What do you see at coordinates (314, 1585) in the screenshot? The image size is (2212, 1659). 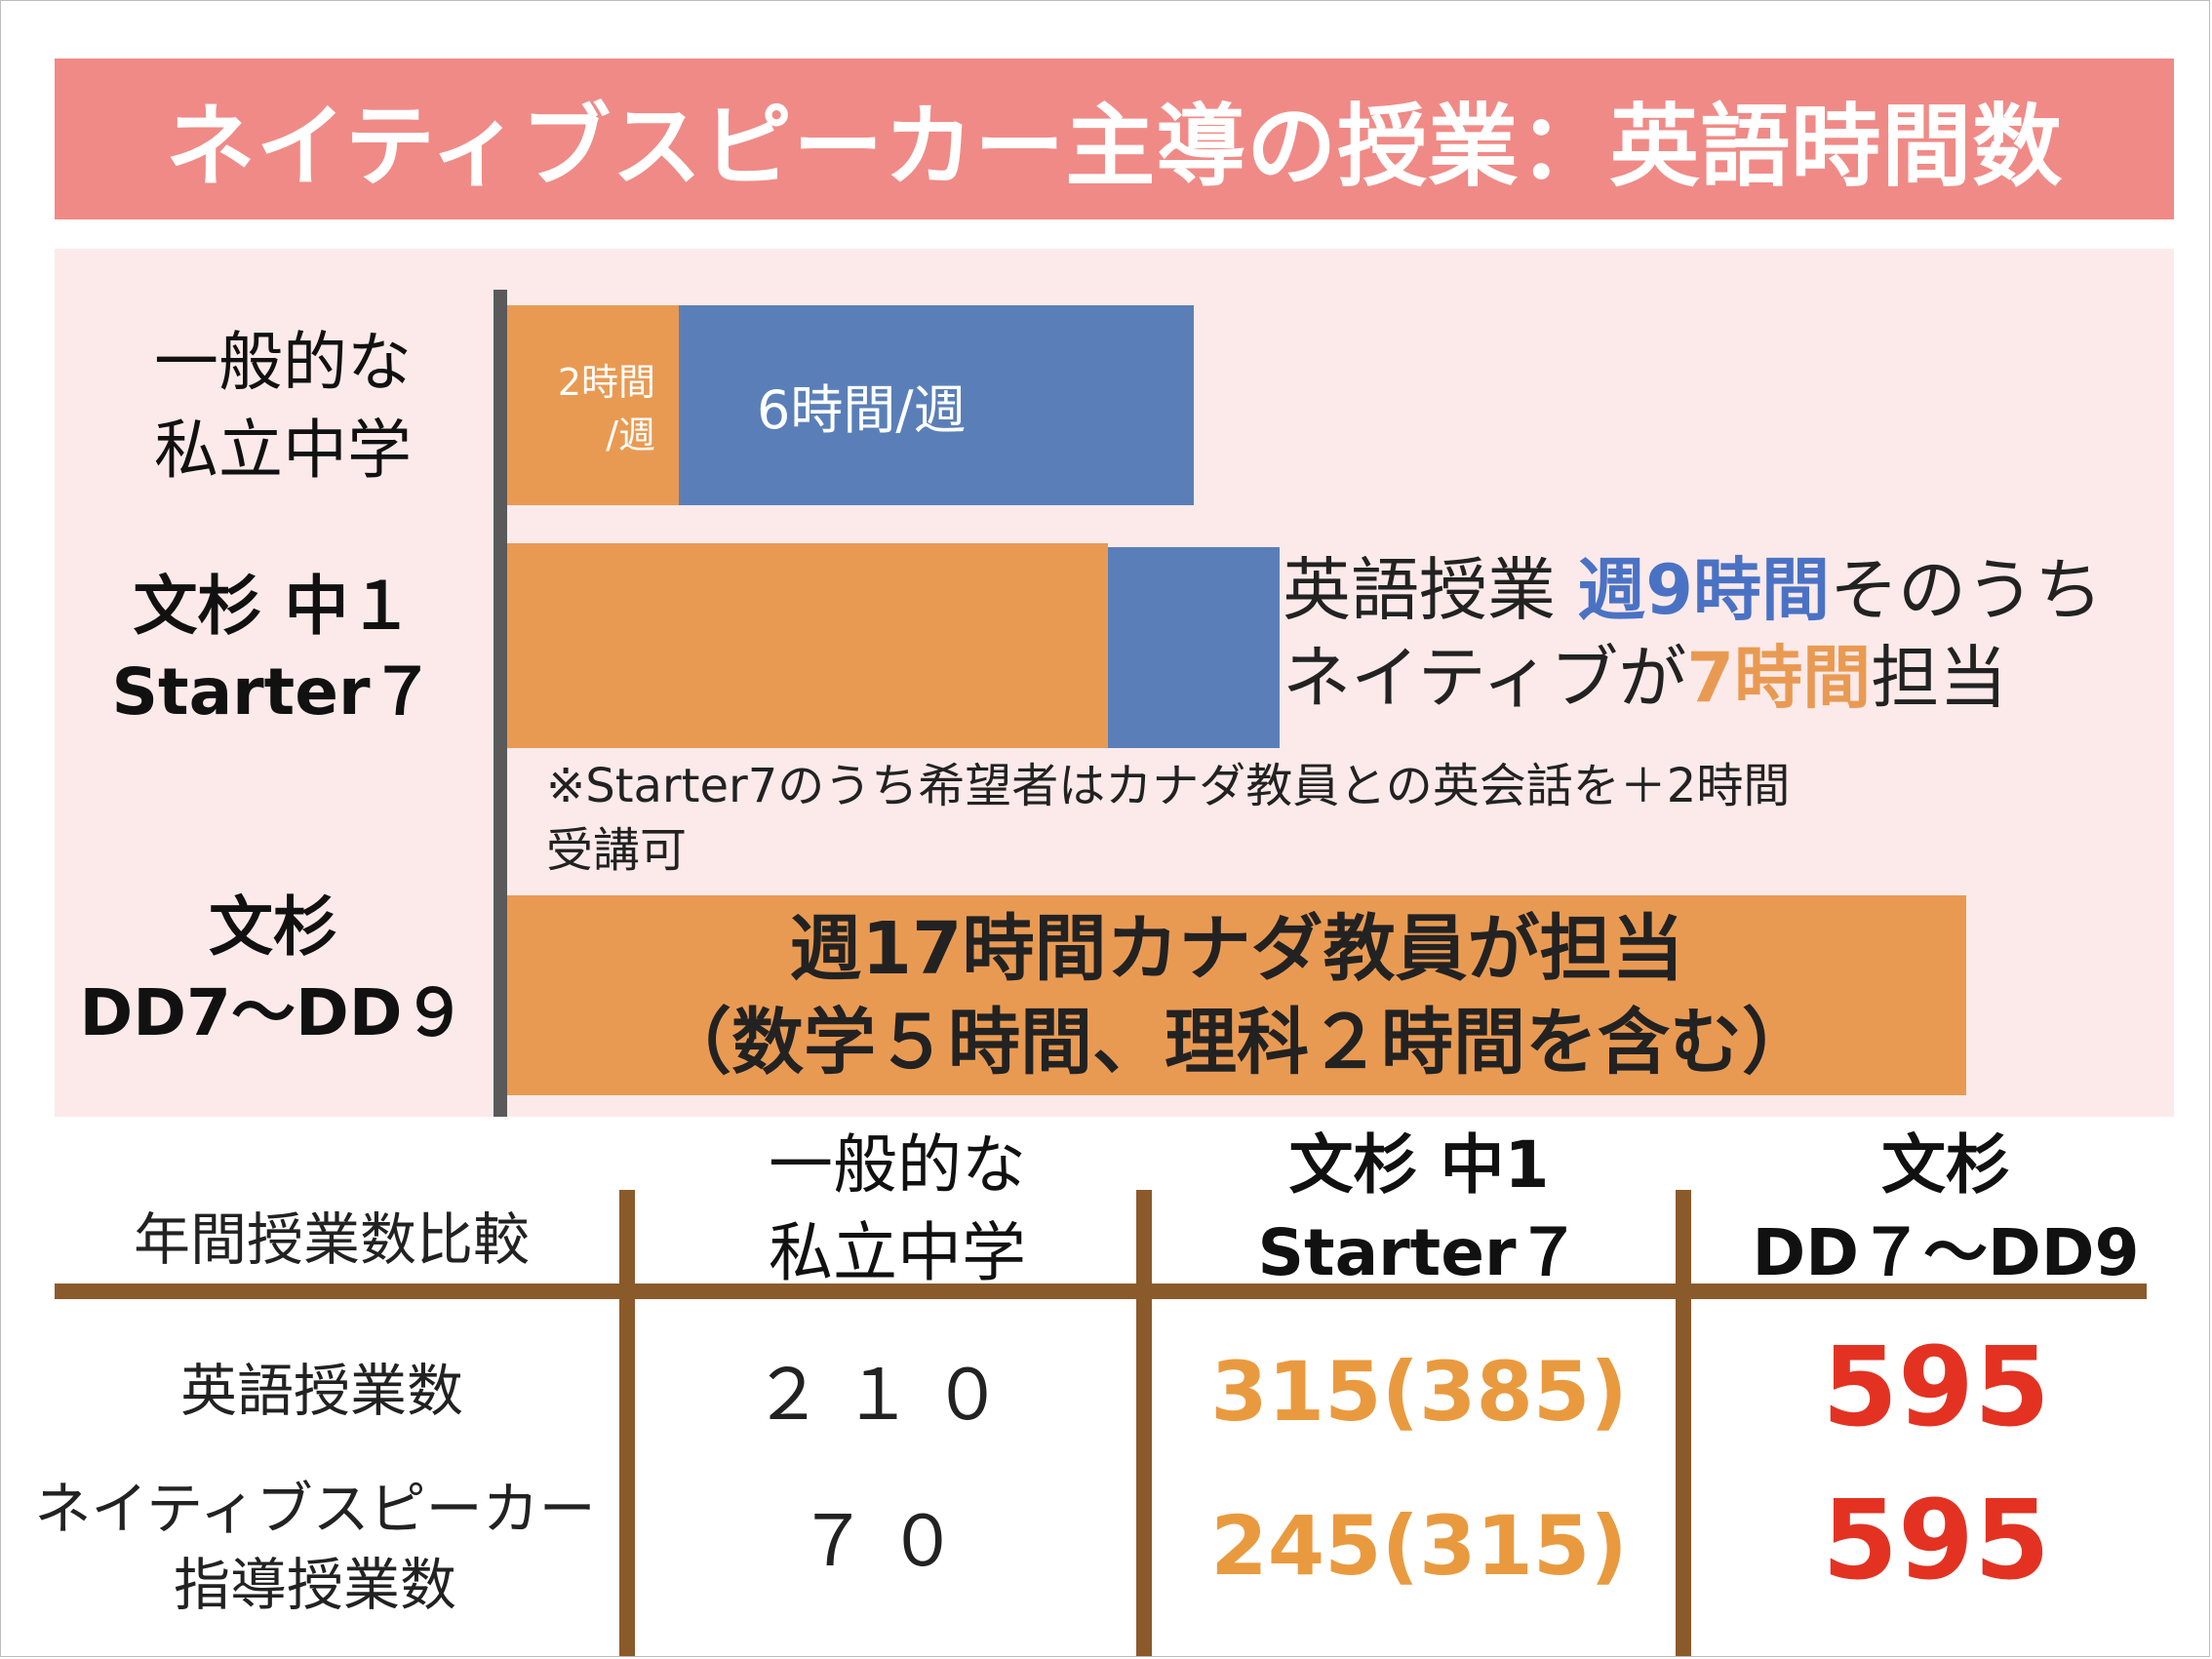 I see `table-row-native-label-line2: 指導授業数` at bounding box center [314, 1585].